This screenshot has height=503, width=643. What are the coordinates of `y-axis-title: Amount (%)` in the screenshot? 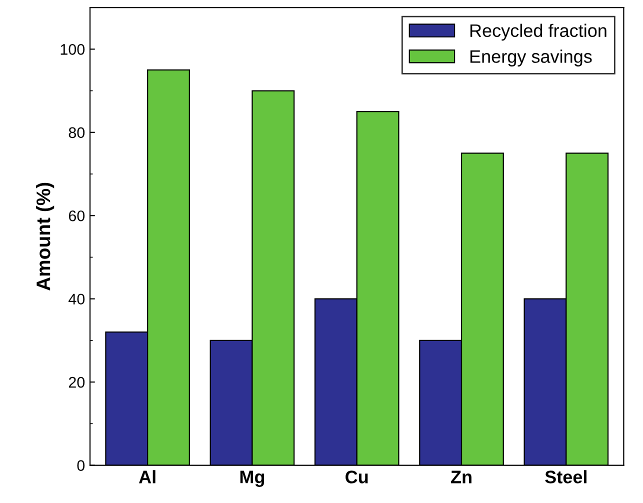 It's located at (45, 236).